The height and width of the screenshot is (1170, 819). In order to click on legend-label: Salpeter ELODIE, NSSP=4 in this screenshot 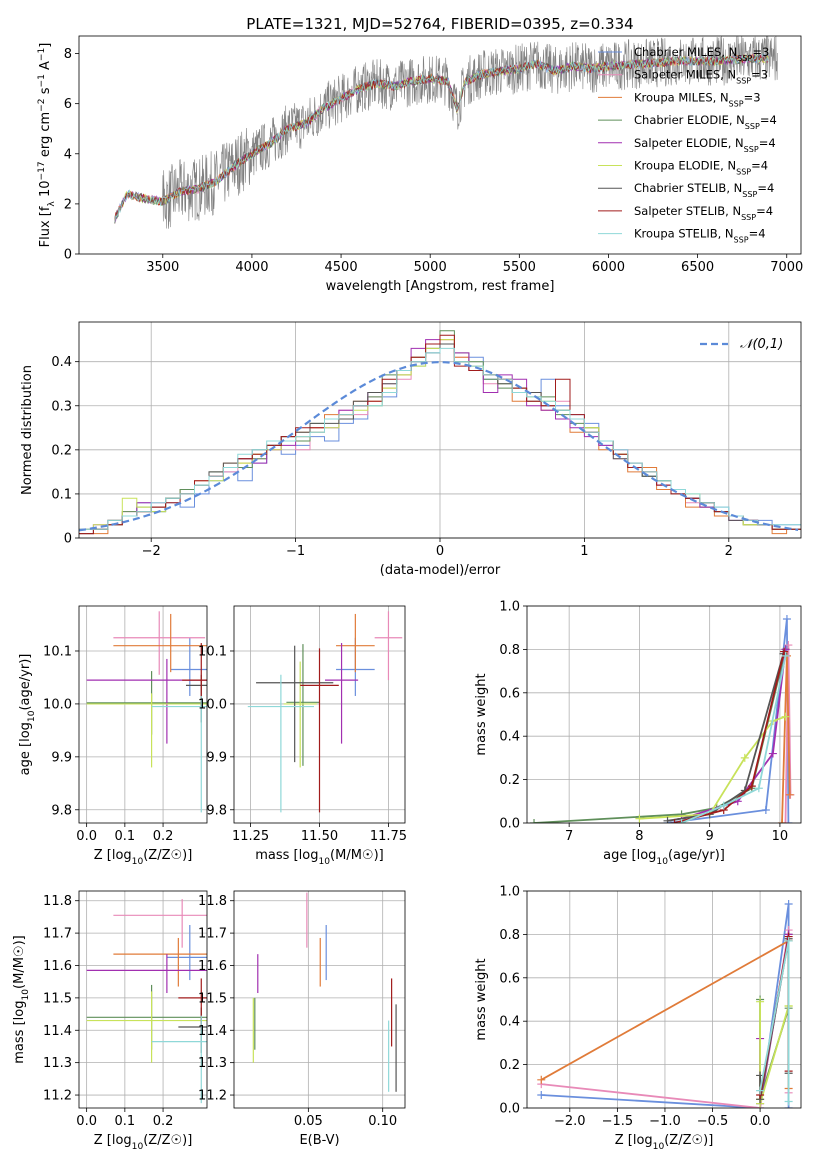, I will do `click(705, 145)`.